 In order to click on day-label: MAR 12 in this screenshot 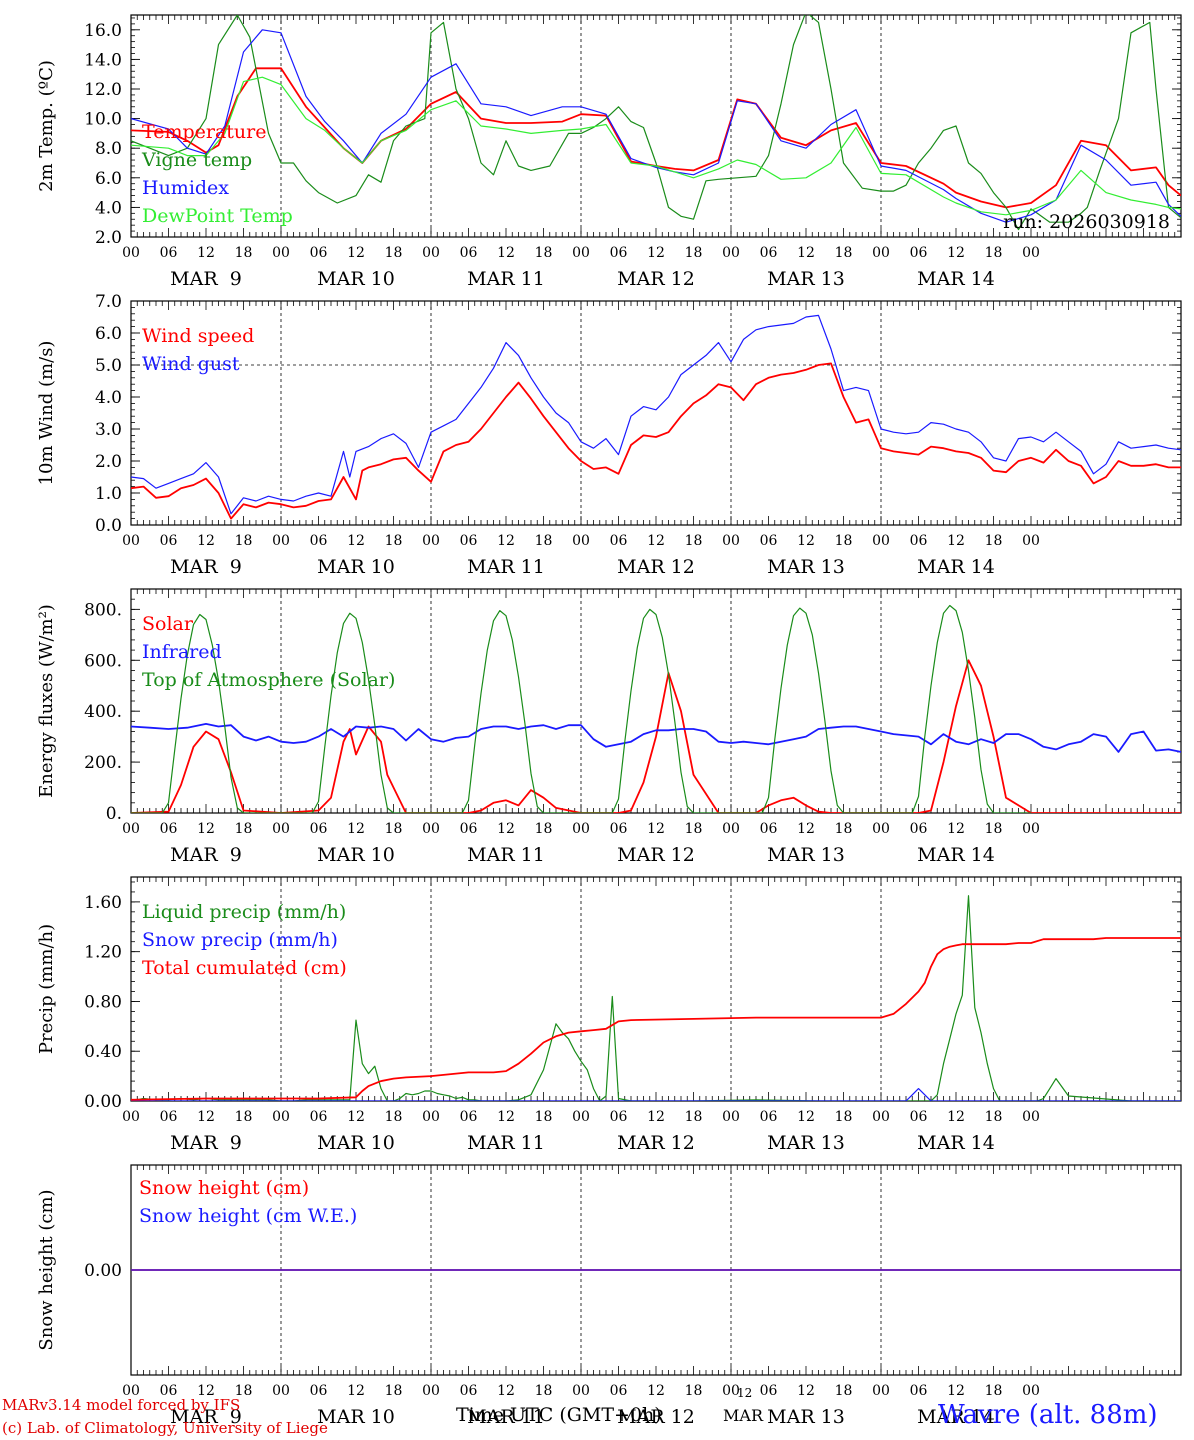, I will do `click(656, 1417)`.